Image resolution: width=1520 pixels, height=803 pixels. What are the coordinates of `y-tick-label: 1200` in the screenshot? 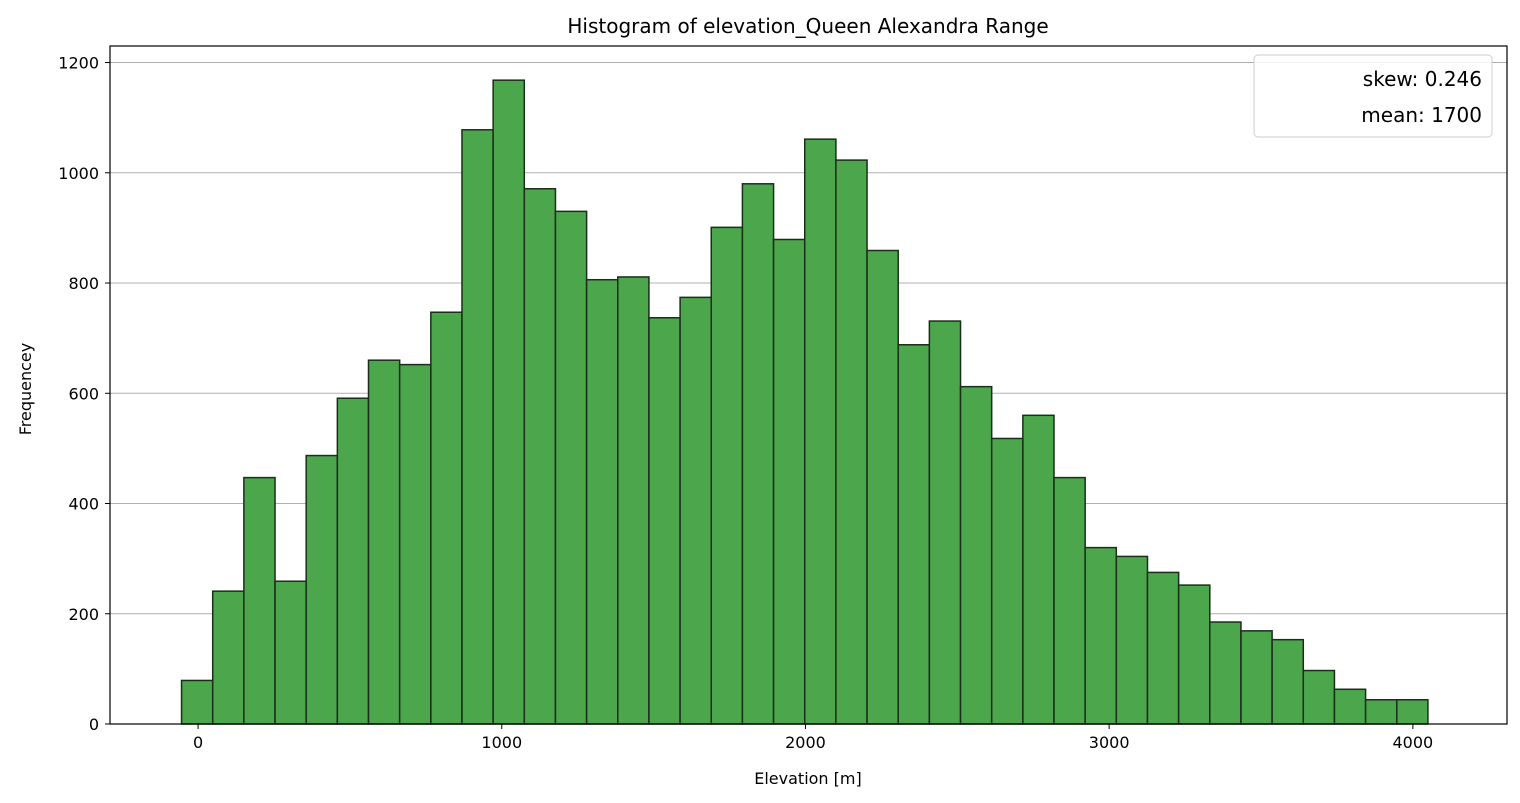 It's located at (78, 63).